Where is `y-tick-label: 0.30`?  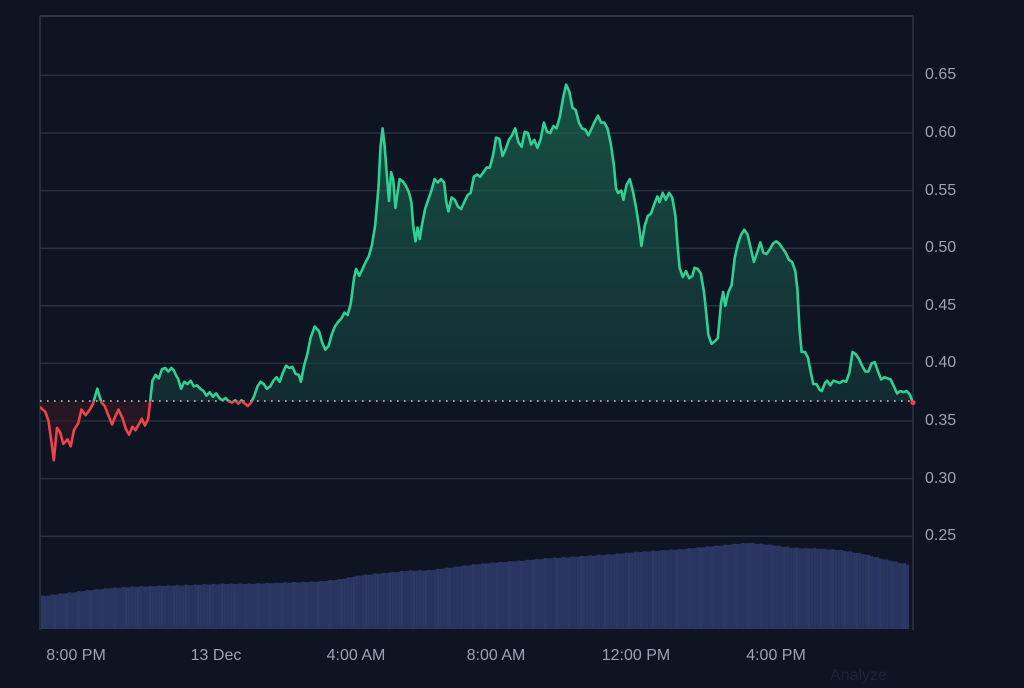 y-tick-label: 0.30 is located at coordinates (941, 478).